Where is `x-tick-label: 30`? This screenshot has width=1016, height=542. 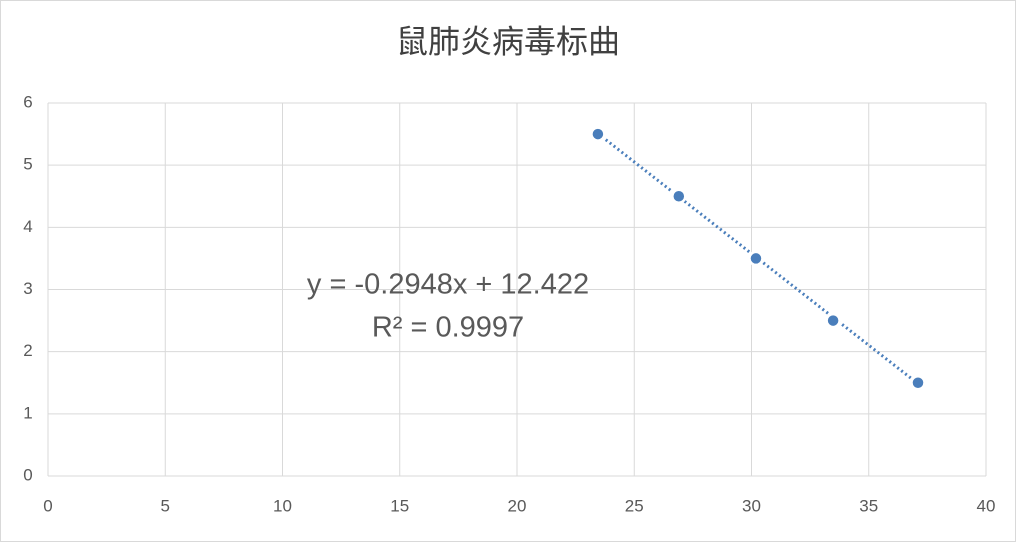
x-tick-label: 30 is located at coordinates (751, 505).